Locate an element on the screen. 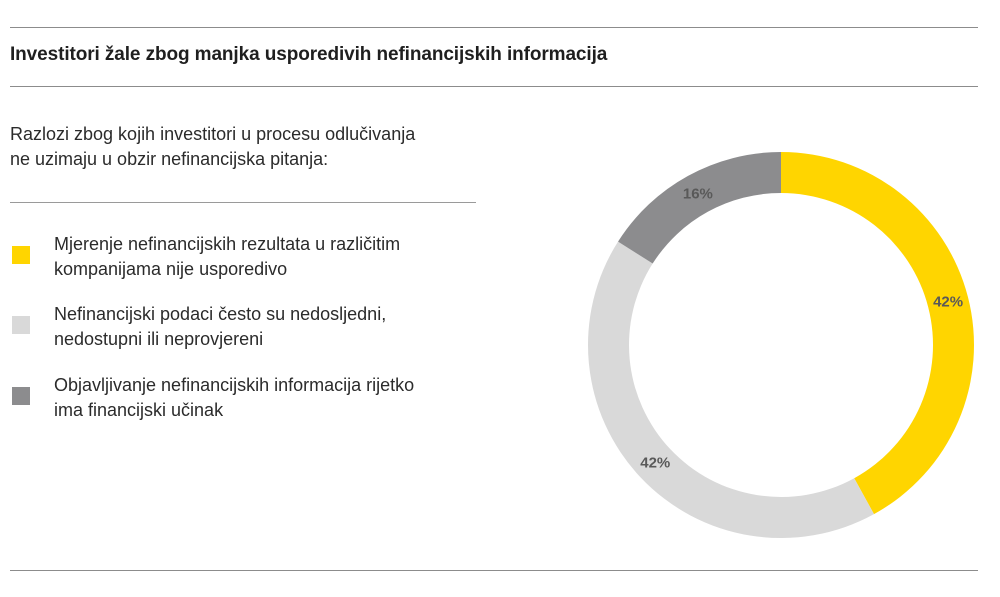 The height and width of the screenshot is (597, 1000). legend-swatch-yellow is located at coordinates (21, 255).